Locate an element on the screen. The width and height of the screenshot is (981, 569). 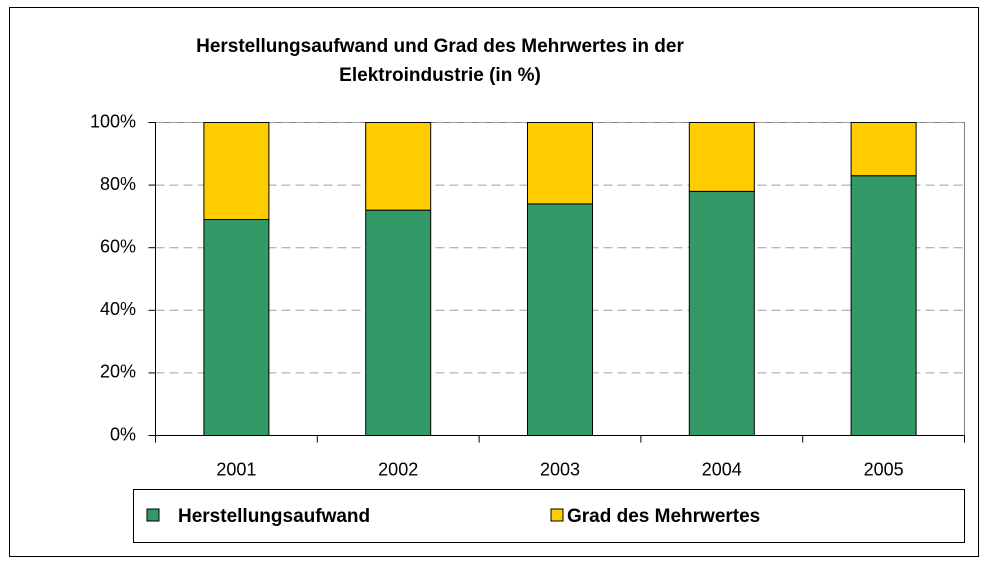
y-tick-label: 20% is located at coordinates (118, 372).